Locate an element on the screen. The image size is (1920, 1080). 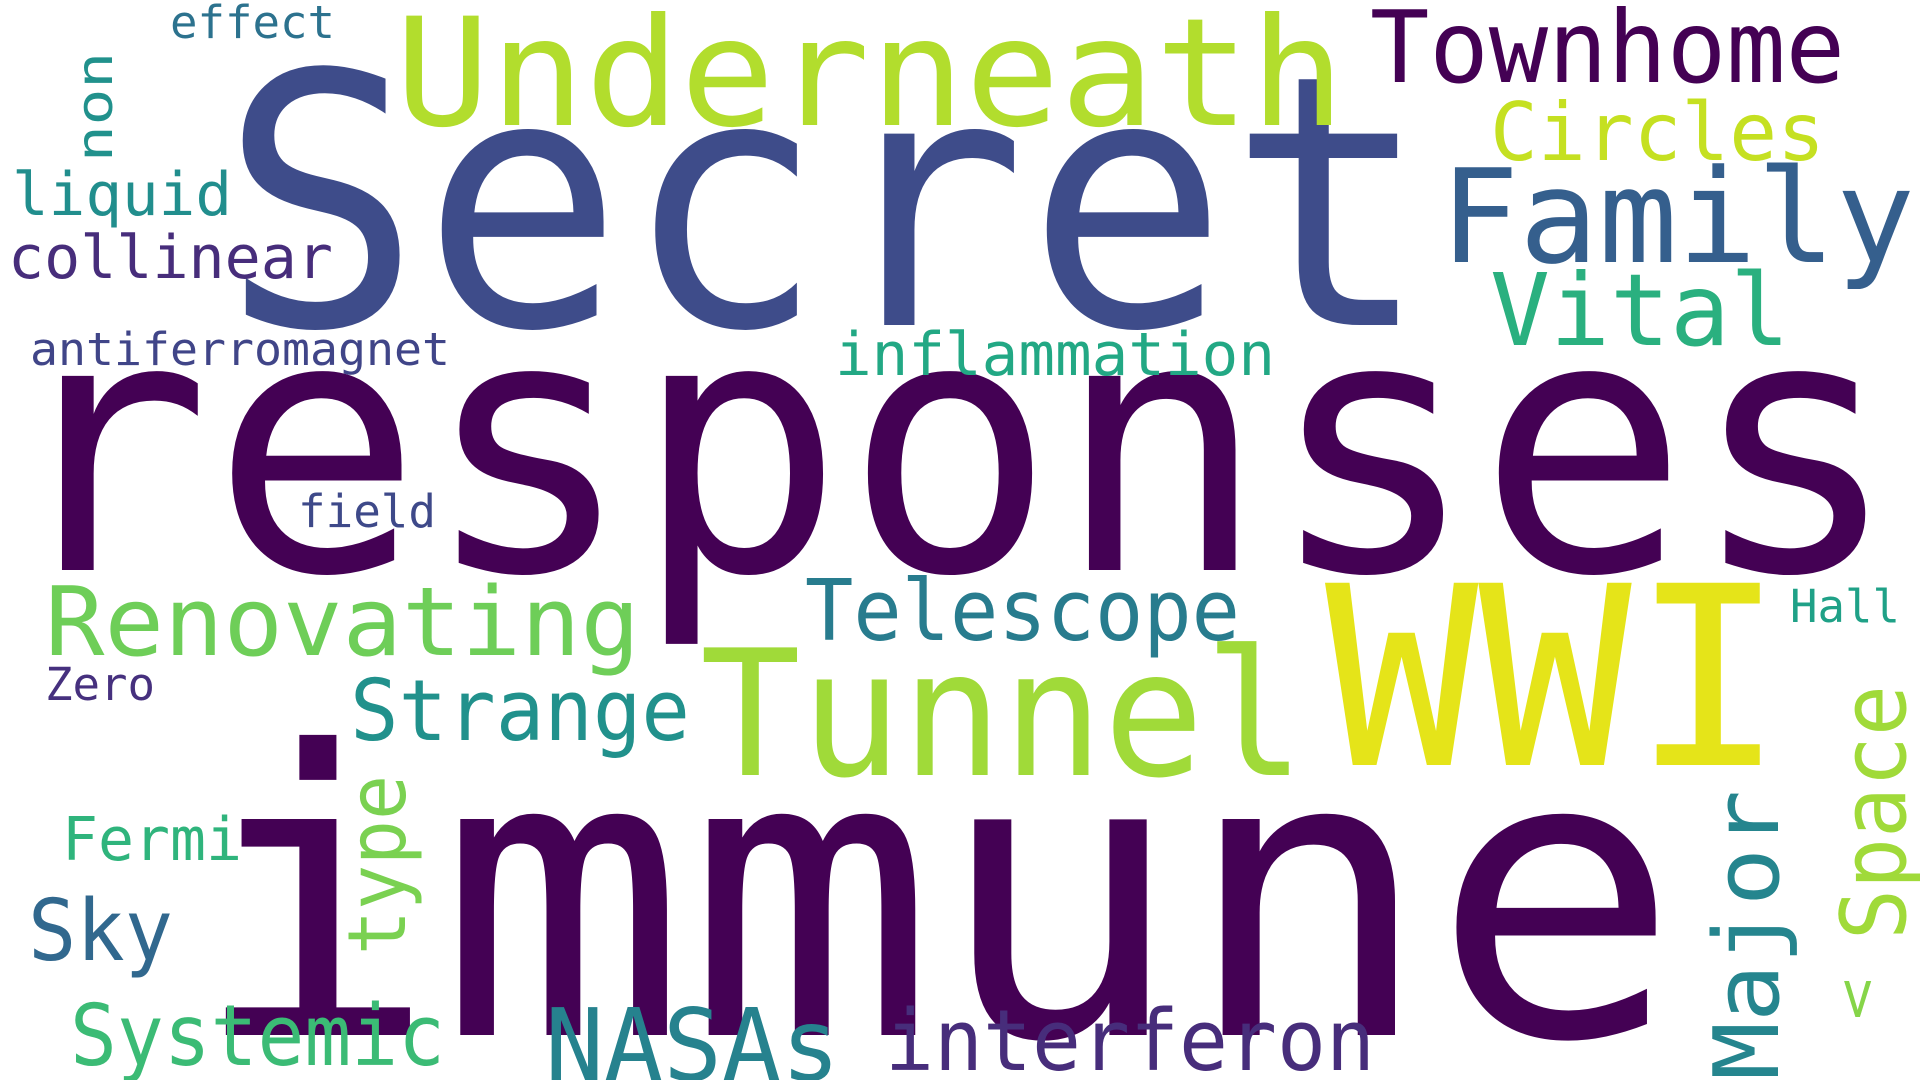
word-tunnel: Tunnel is located at coordinates (1002, 715).